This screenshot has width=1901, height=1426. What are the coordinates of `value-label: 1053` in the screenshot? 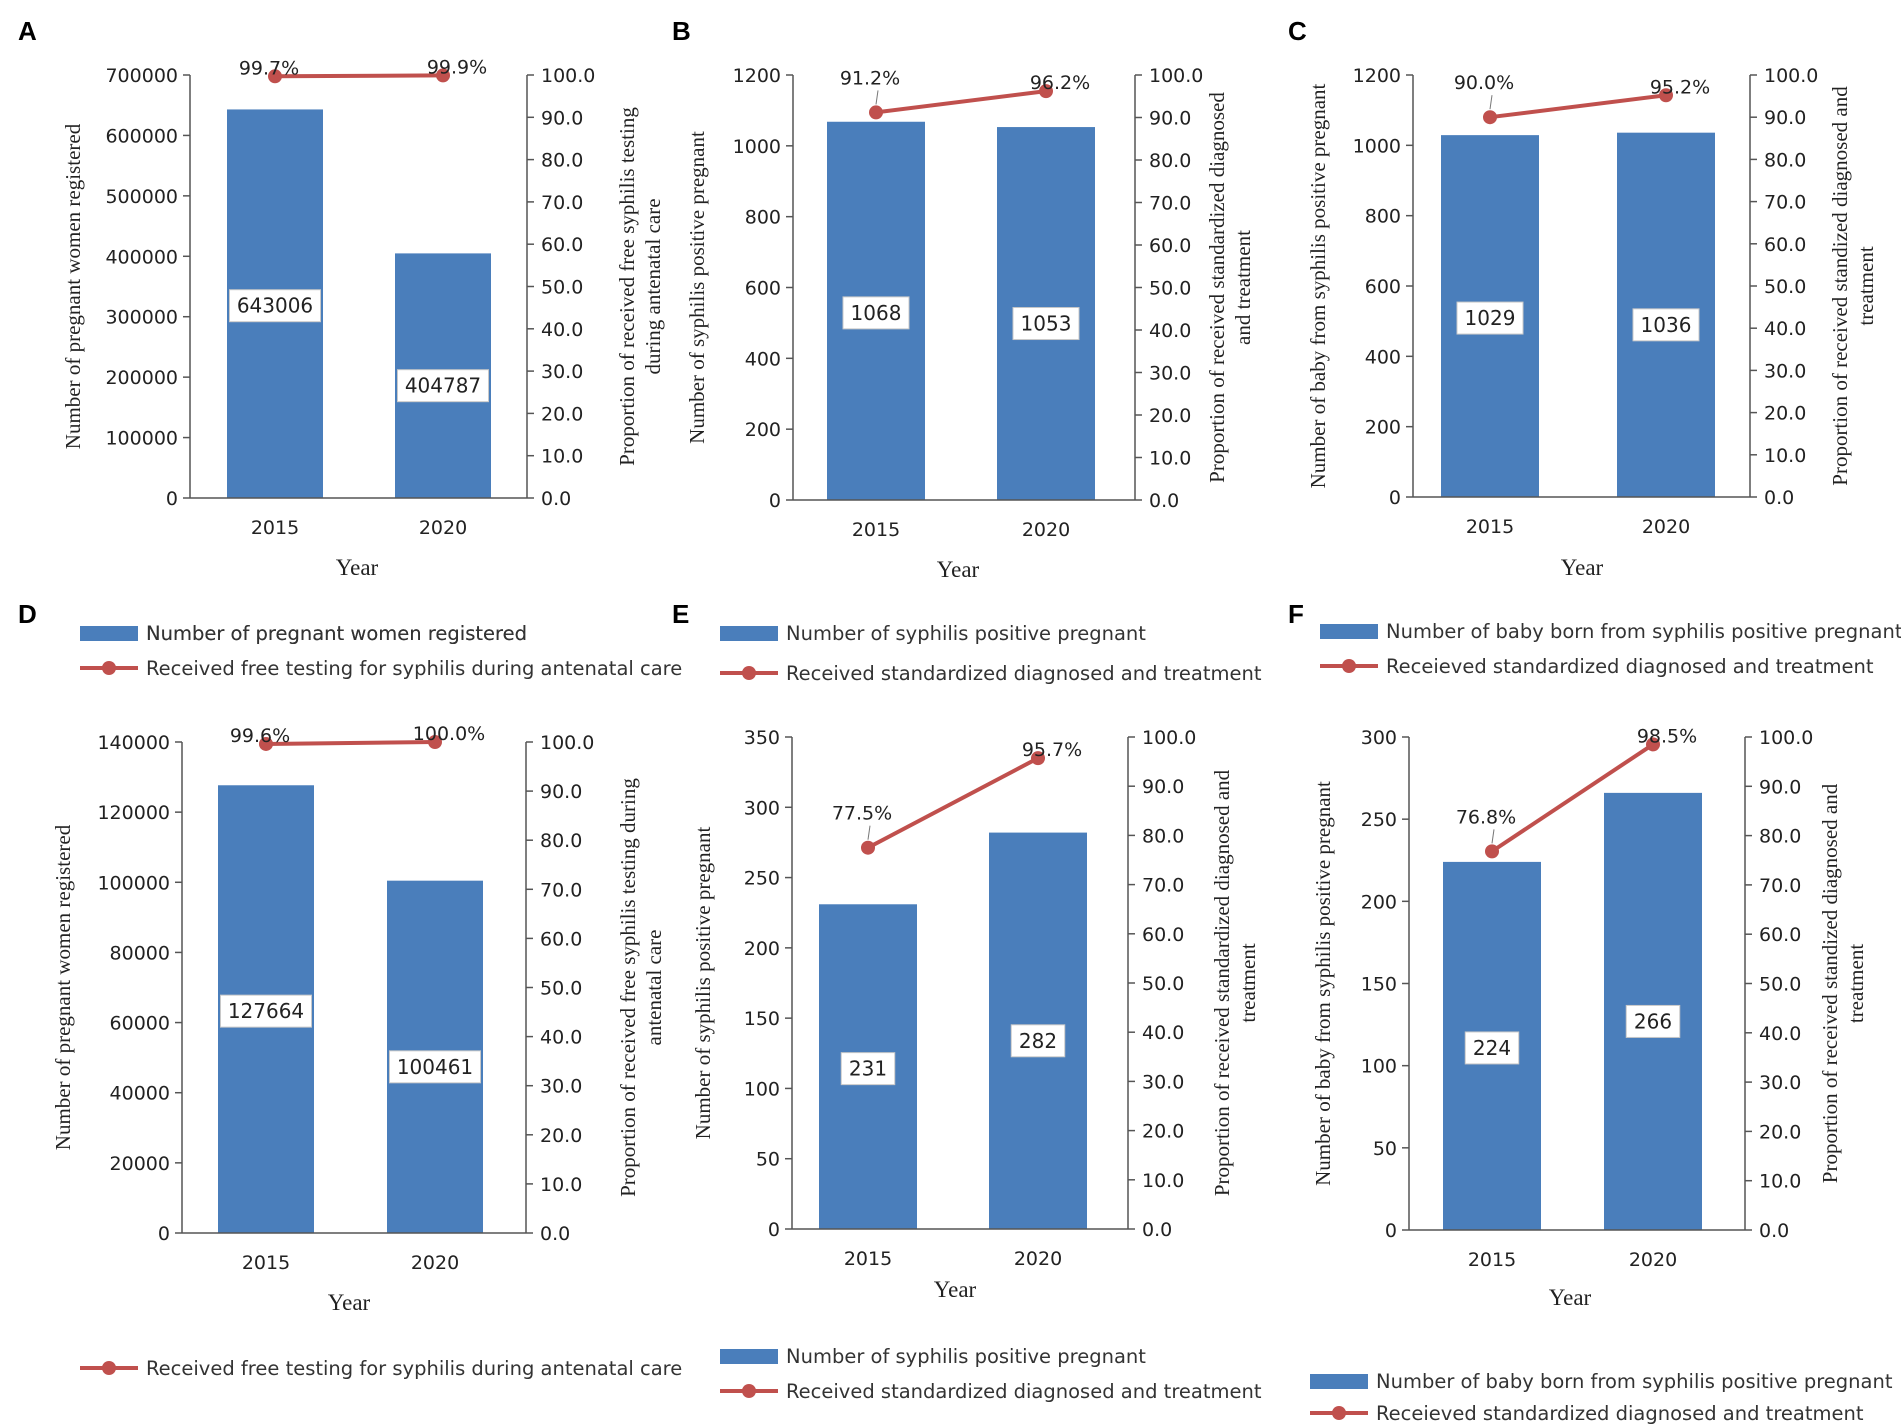 It's located at (1046, 324).